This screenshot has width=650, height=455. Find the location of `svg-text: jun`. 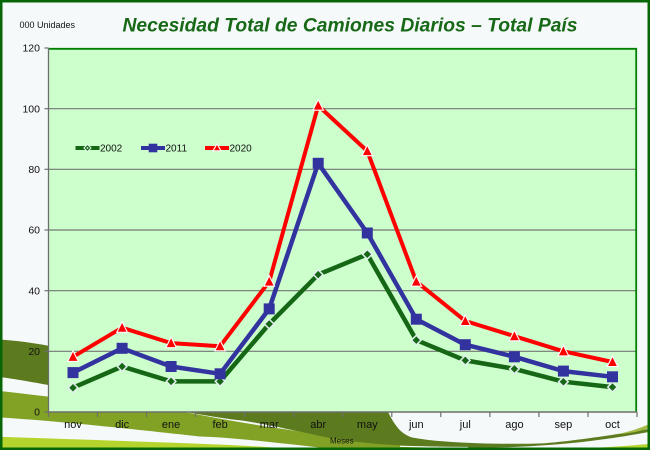

svg-text: jun is located at coordinates (416, 425).